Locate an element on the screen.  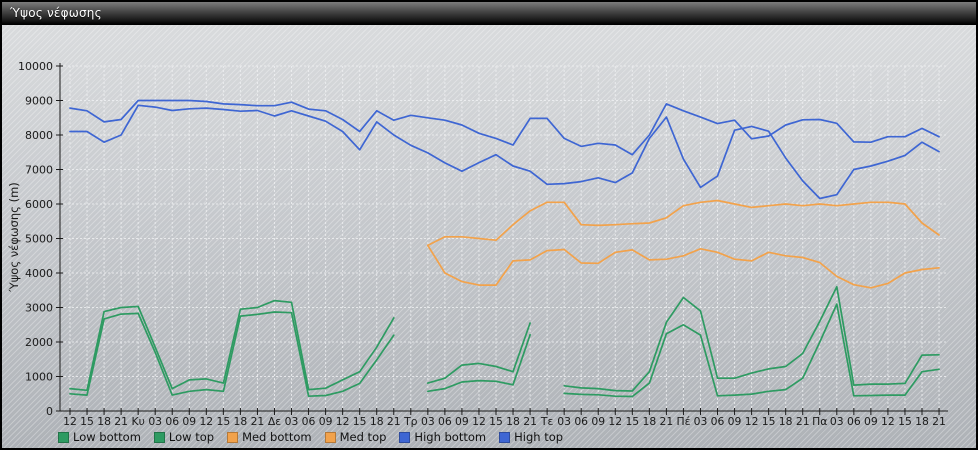
series-med-bottom is located at coordinates (683, 266).